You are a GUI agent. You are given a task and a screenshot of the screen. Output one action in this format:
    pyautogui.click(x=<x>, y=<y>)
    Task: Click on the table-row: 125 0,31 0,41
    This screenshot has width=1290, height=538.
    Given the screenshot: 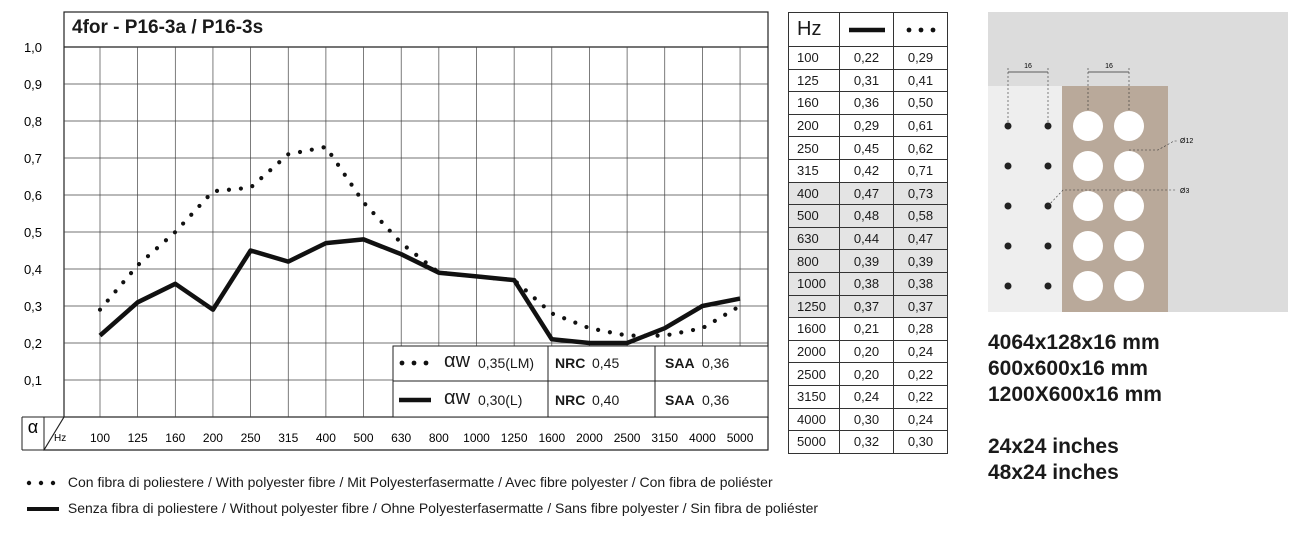 What is the action you would take?
    pyautogui.click(x=868, y=80)
    